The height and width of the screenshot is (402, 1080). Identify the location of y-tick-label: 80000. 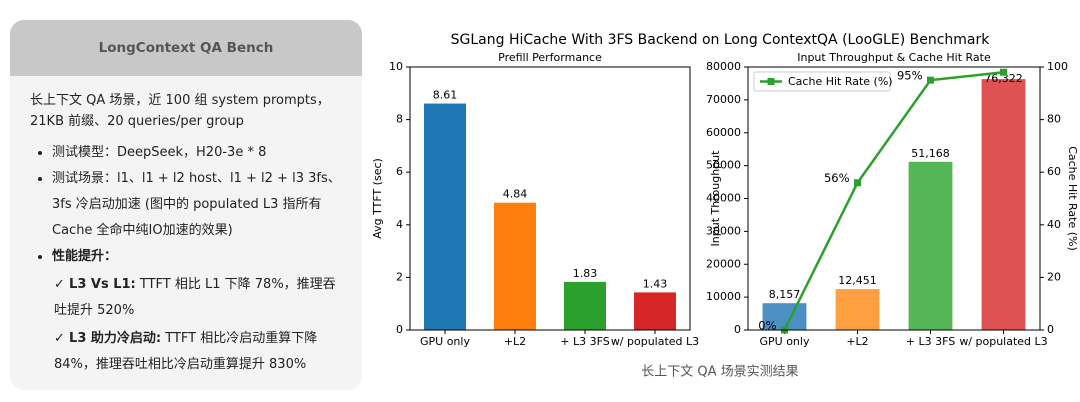
(723, 66).